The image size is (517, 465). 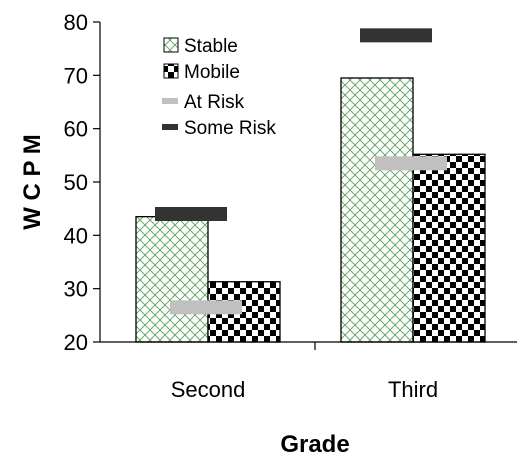 I want to click on y-tick-label: 80, so click(x=76, y=22).